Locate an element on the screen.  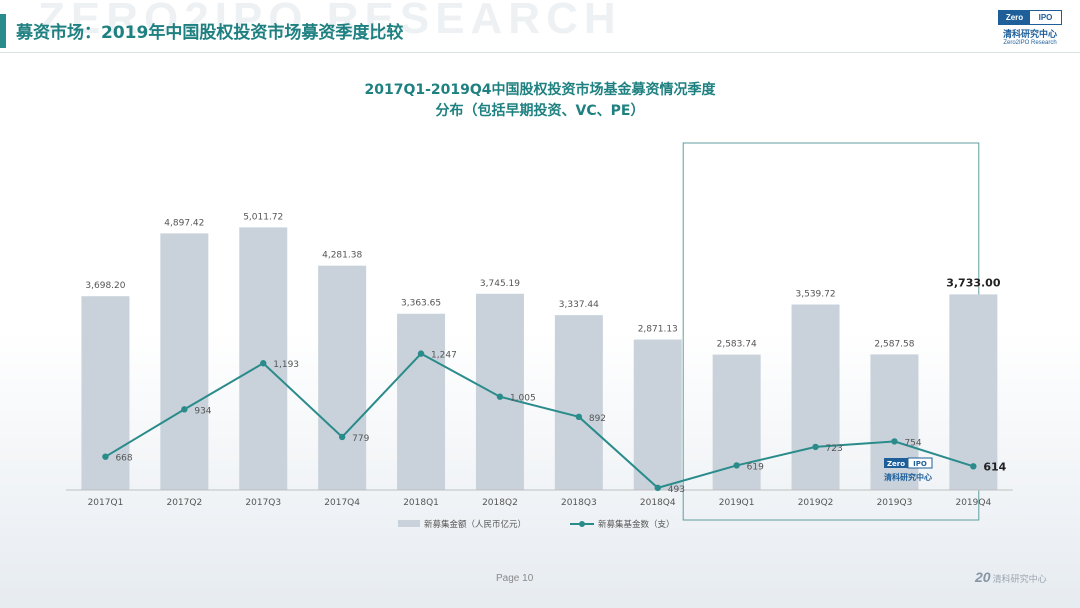
x-tick-2019Q3: 2019Q3 is located at coordinates (895, 503).